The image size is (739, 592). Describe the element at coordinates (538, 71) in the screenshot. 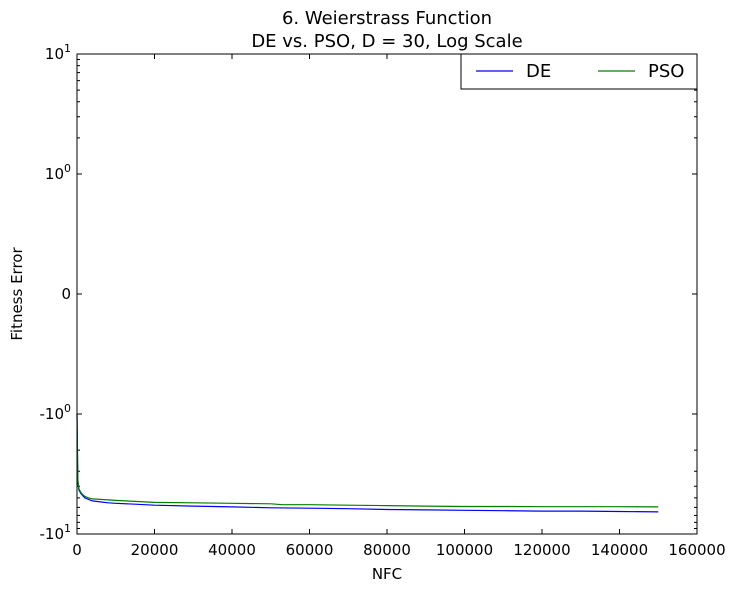

I see `legend-label-de: DE` at that location.